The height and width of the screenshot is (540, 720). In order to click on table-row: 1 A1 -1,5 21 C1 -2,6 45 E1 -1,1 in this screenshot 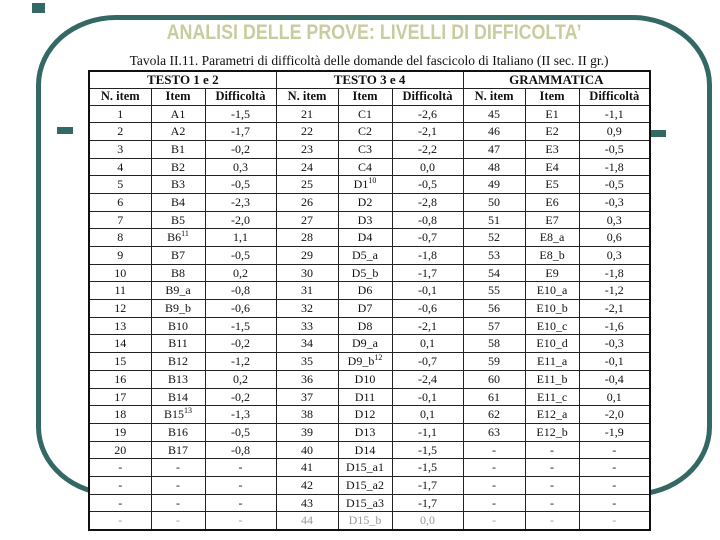, I will do `click(369, 114)`.